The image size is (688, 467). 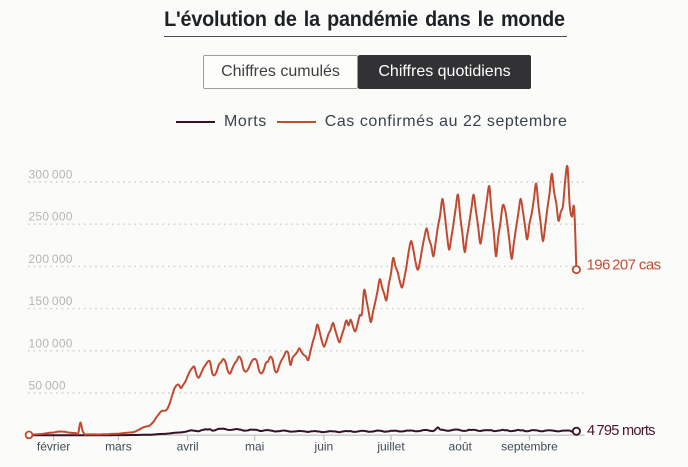 What do you see at coordinates (53, 447) in the screenshot?
I see `svg-text: février` at bounding box center [53, 447].